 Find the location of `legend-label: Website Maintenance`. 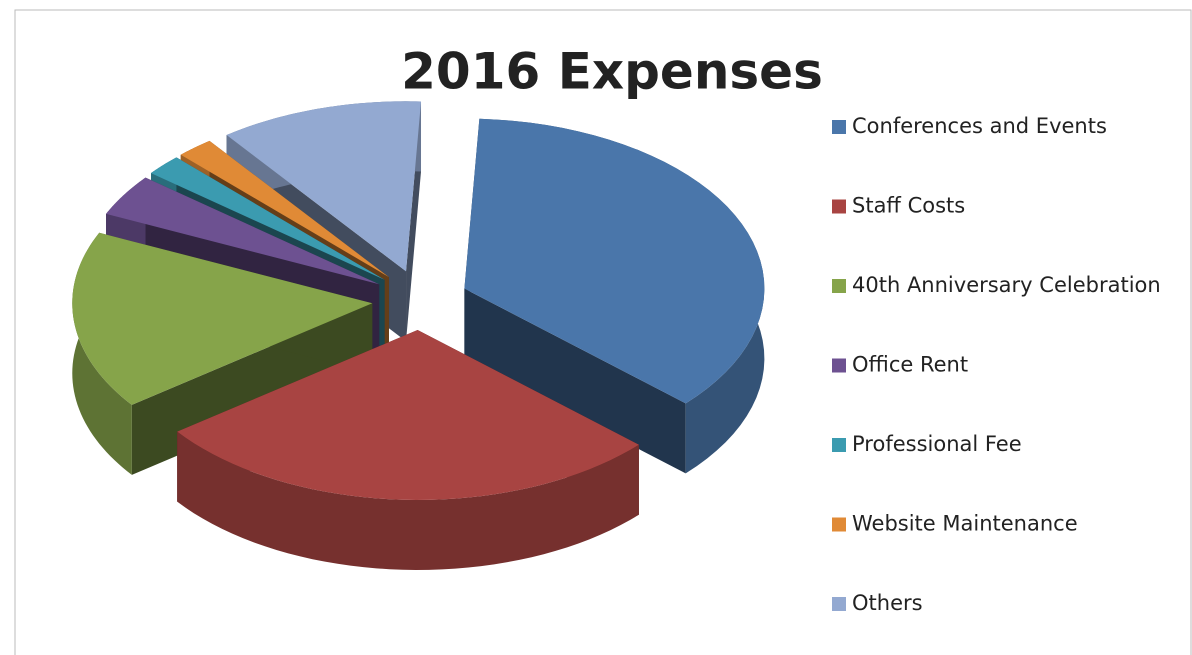

legend-label: Website Maintenance is located at coordinates (965, 524).